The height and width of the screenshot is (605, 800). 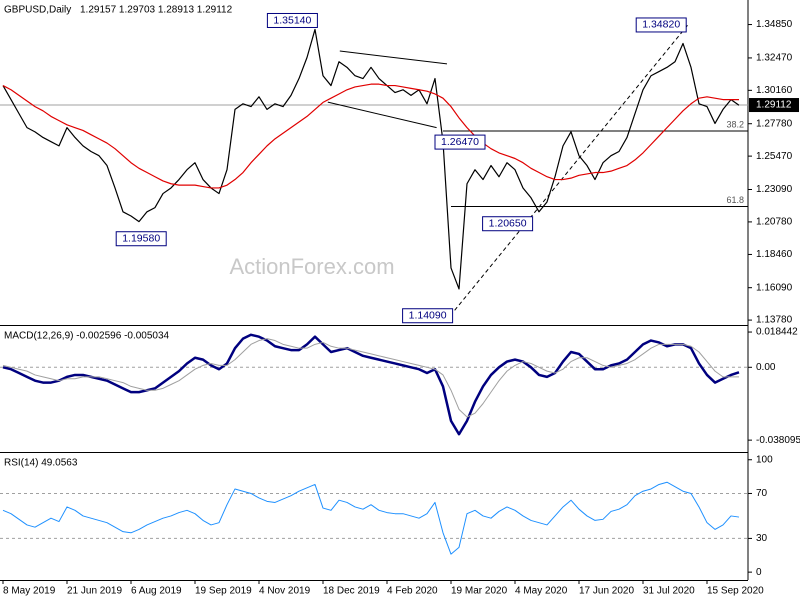 What do you see at coordinates (774, 222) in the screenshot?
I see `y-tick-label: 1.20780` at bounding box center [774, 222].